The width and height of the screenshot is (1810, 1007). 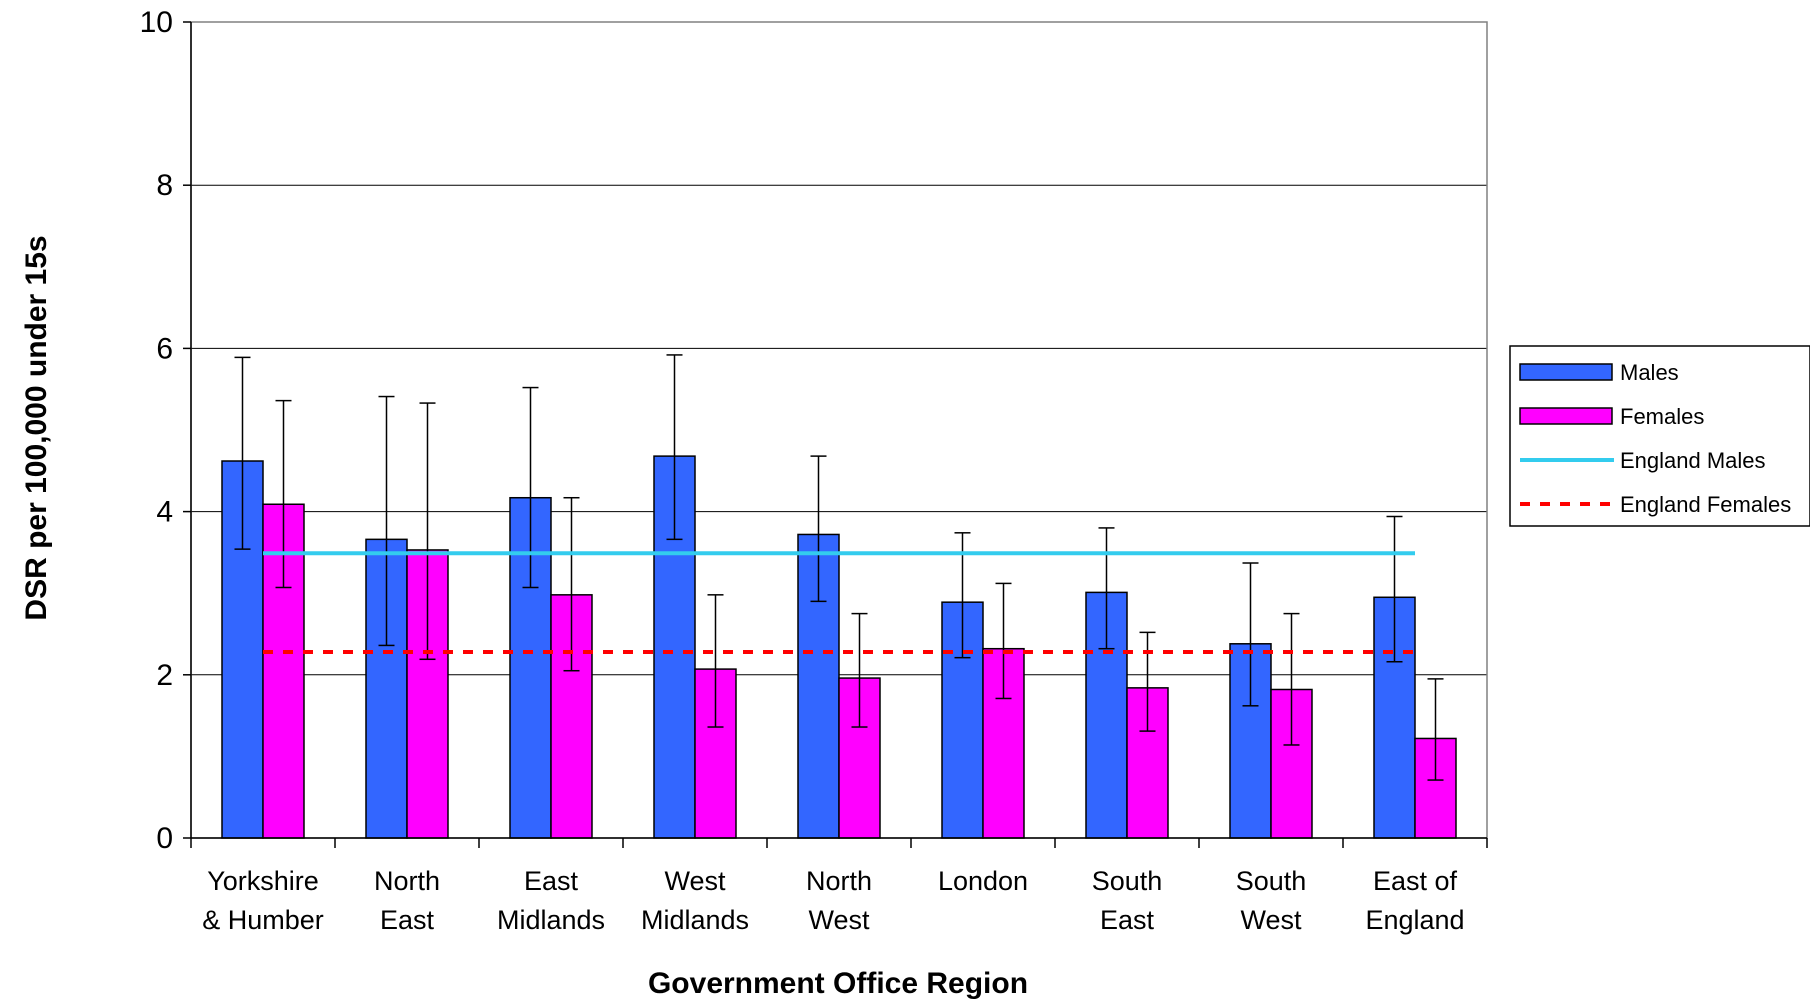 What do you see at coordinates (164, 185) in the screenshot?
I see `y-tick-label: 8` at bounding box center [164, 185].